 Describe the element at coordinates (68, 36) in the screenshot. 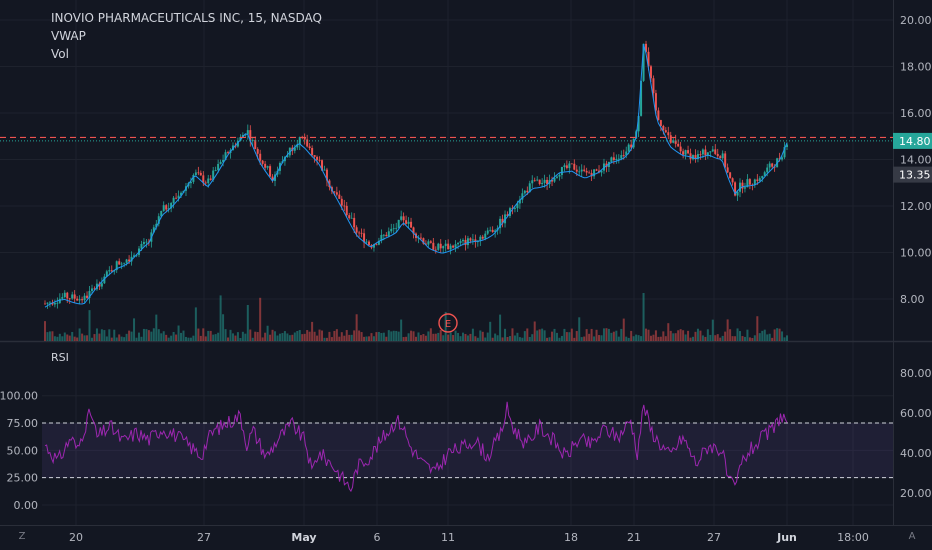

I see `vwap-legend-label: VWAP` at that location.